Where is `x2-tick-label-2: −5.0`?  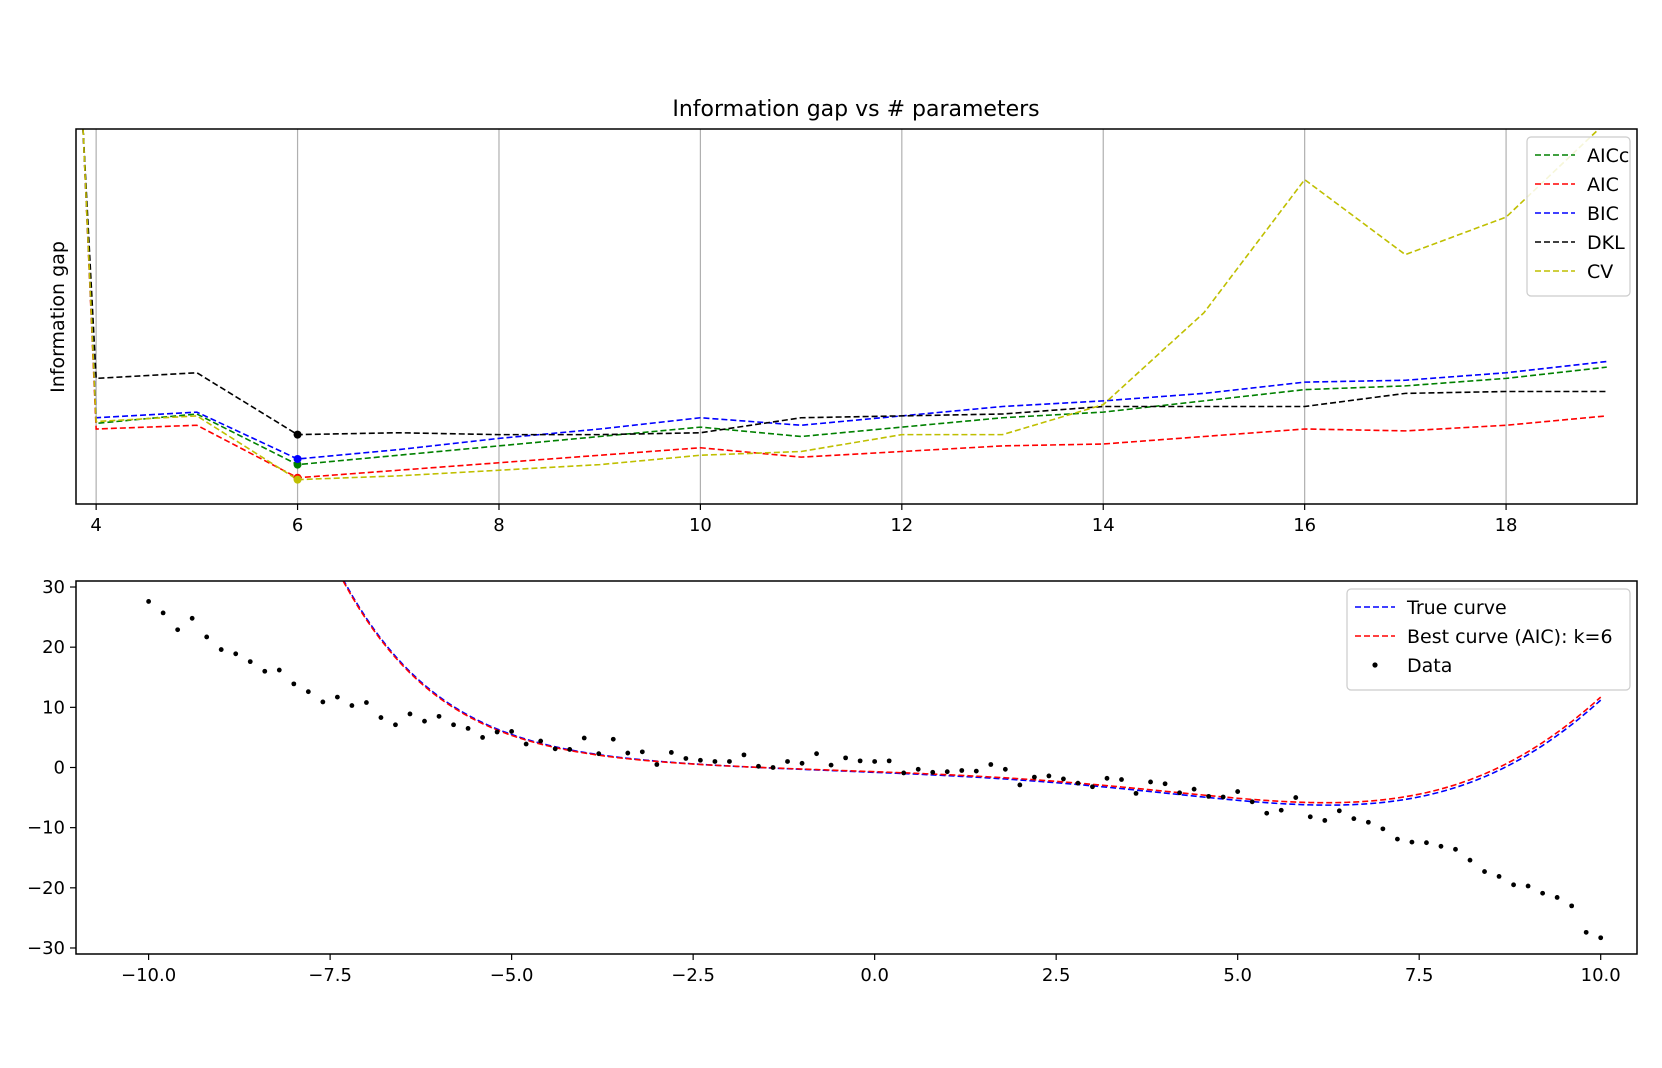
x2-tick-label-2: −5.0 is located at coordinates (512, 975).